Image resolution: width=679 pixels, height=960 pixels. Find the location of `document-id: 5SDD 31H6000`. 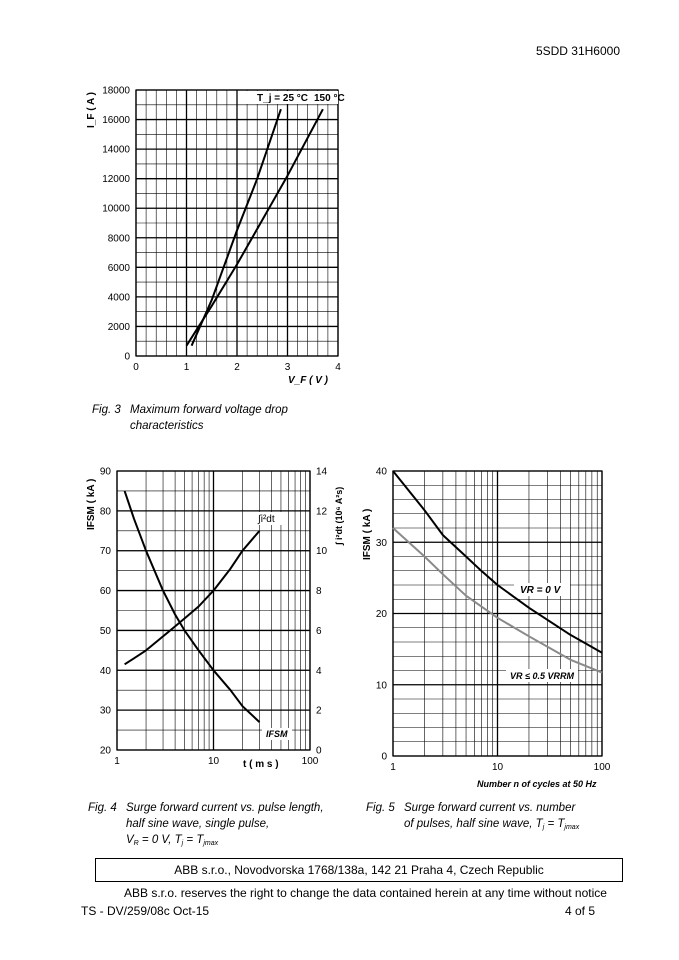

document-id: 5SDD 31H6000 is located at coordinates (577, 51).